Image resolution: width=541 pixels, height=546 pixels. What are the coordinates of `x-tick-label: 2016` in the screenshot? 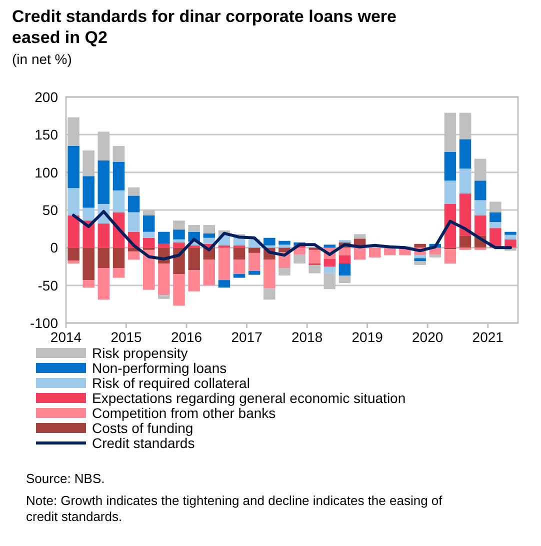 It's located at (186, 337).